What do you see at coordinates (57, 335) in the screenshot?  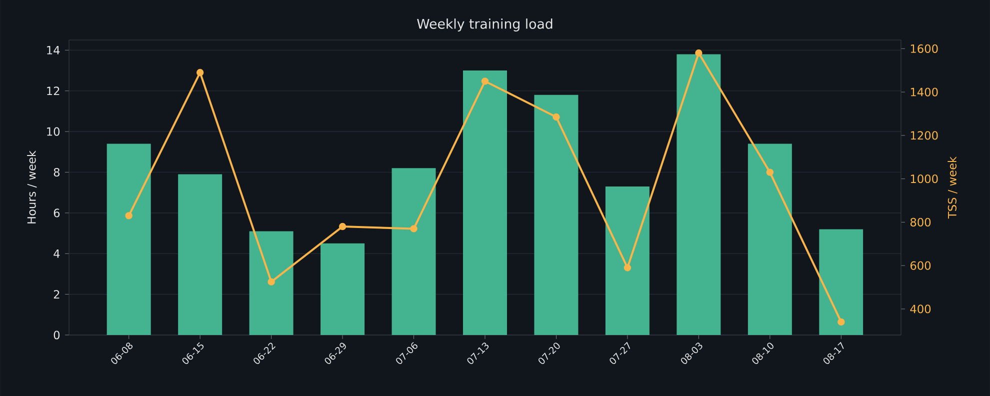 I see `y-tick-label: 0` at bounding box center [57, 335].